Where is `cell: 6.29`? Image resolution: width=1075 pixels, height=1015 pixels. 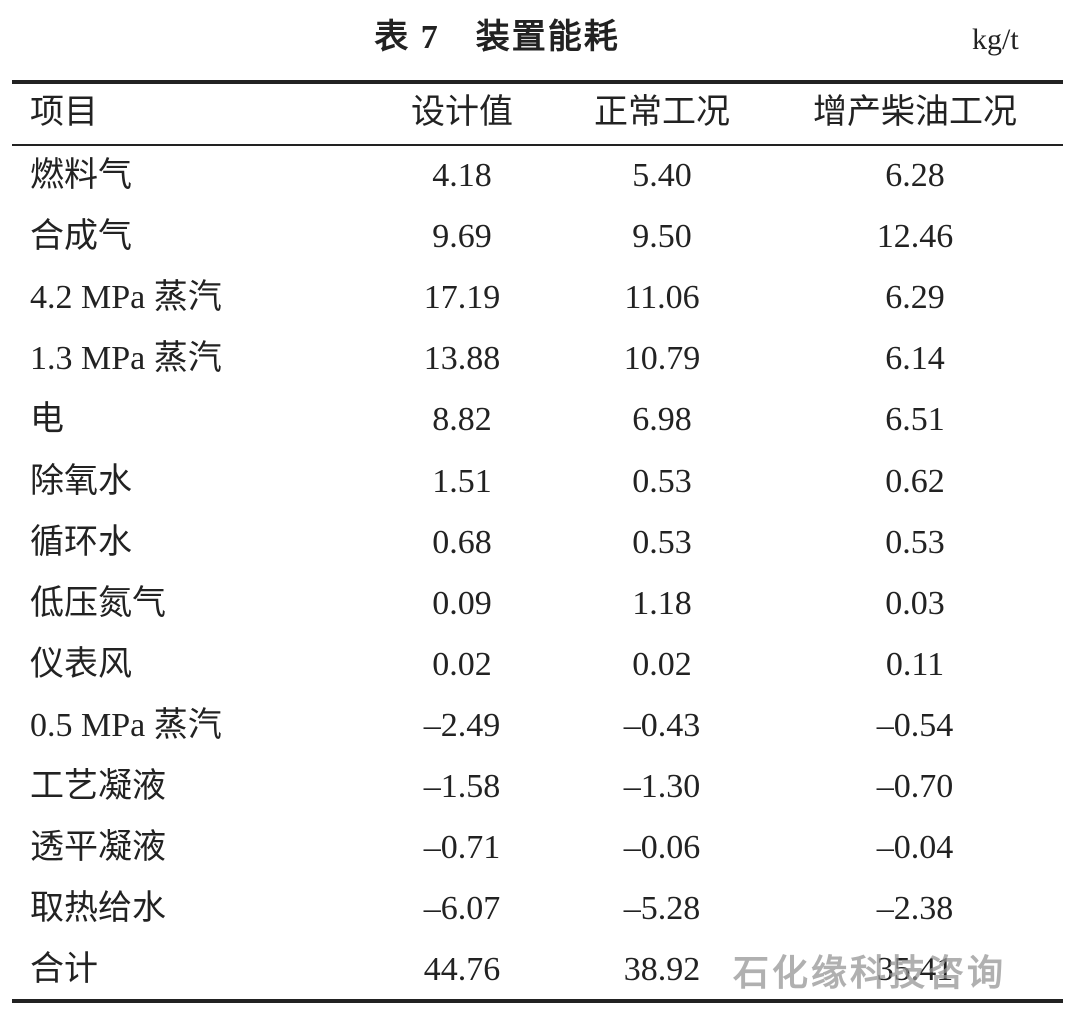 cell: 6.29 is located at coordinates (915, 298).